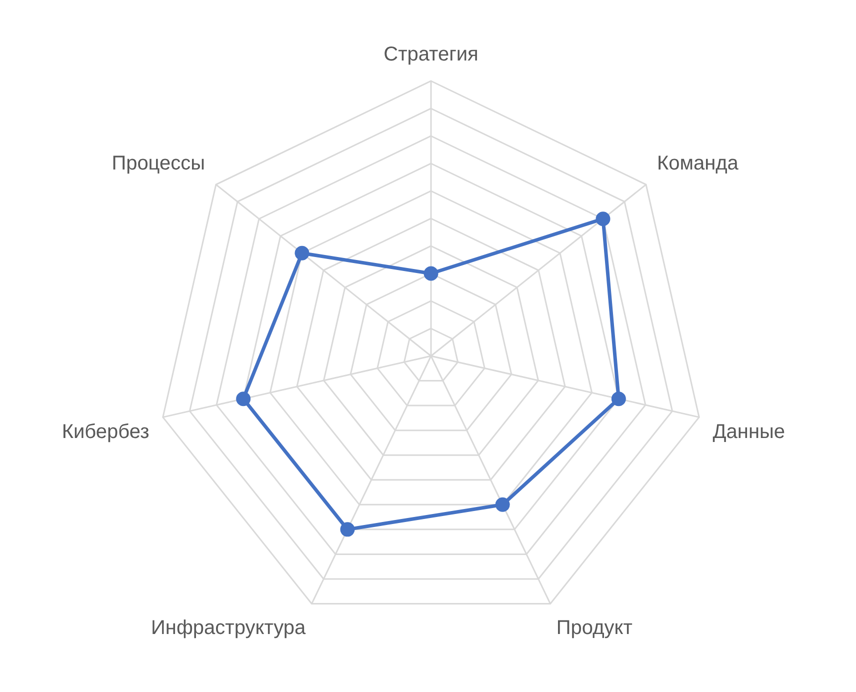 The height and width of the screenshot is (692, 856). What do you see at coordinates (749, 431) in the screenshot?
I see `spoke-label: Данные` at bounding box center [749, 431].